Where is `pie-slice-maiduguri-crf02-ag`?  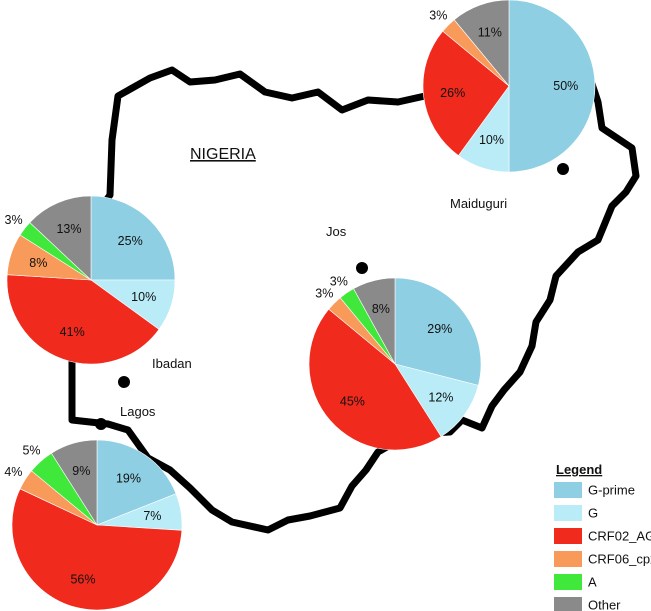
pie-slice-maiduguri-crf02-ag is located at coordinates (466, 93).